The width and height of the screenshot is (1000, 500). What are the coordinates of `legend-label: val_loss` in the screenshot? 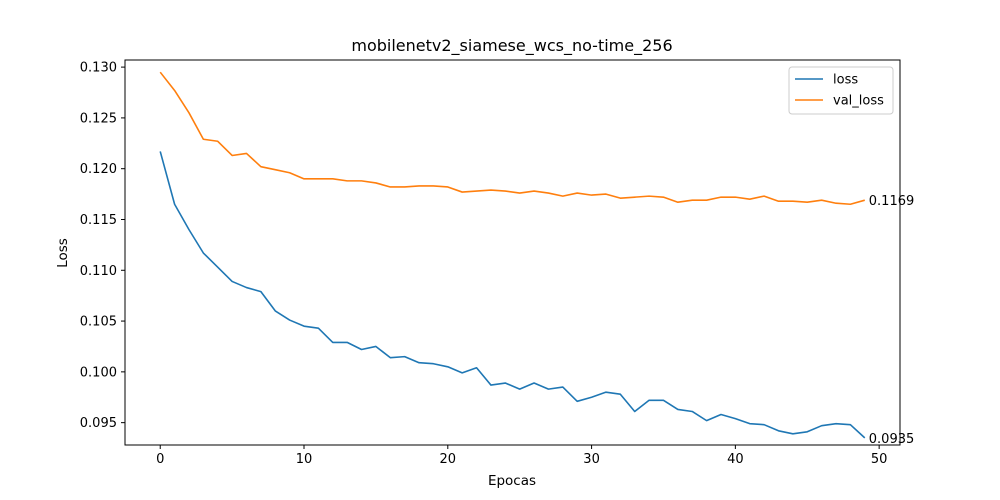 It's located at (858, 101).